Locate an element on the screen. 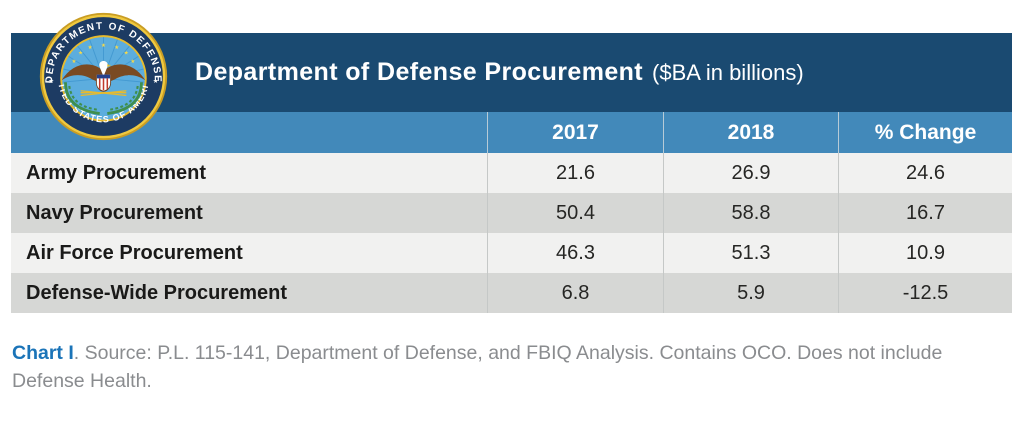 The image size is (1024, 435). value-pct-change: -12.5 is located at coordinates (925, 293).